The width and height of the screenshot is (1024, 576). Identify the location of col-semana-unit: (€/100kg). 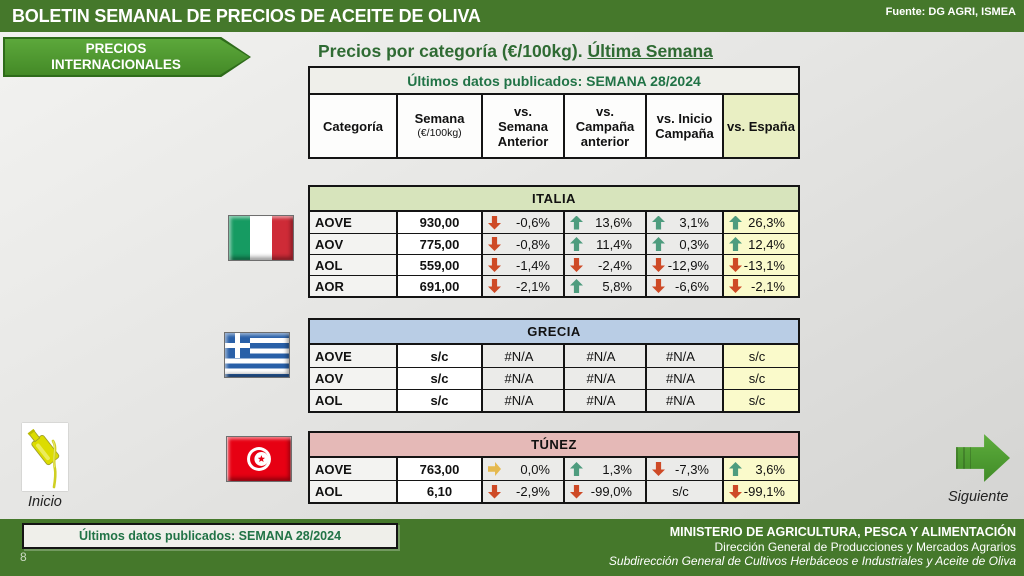
(439, 133).